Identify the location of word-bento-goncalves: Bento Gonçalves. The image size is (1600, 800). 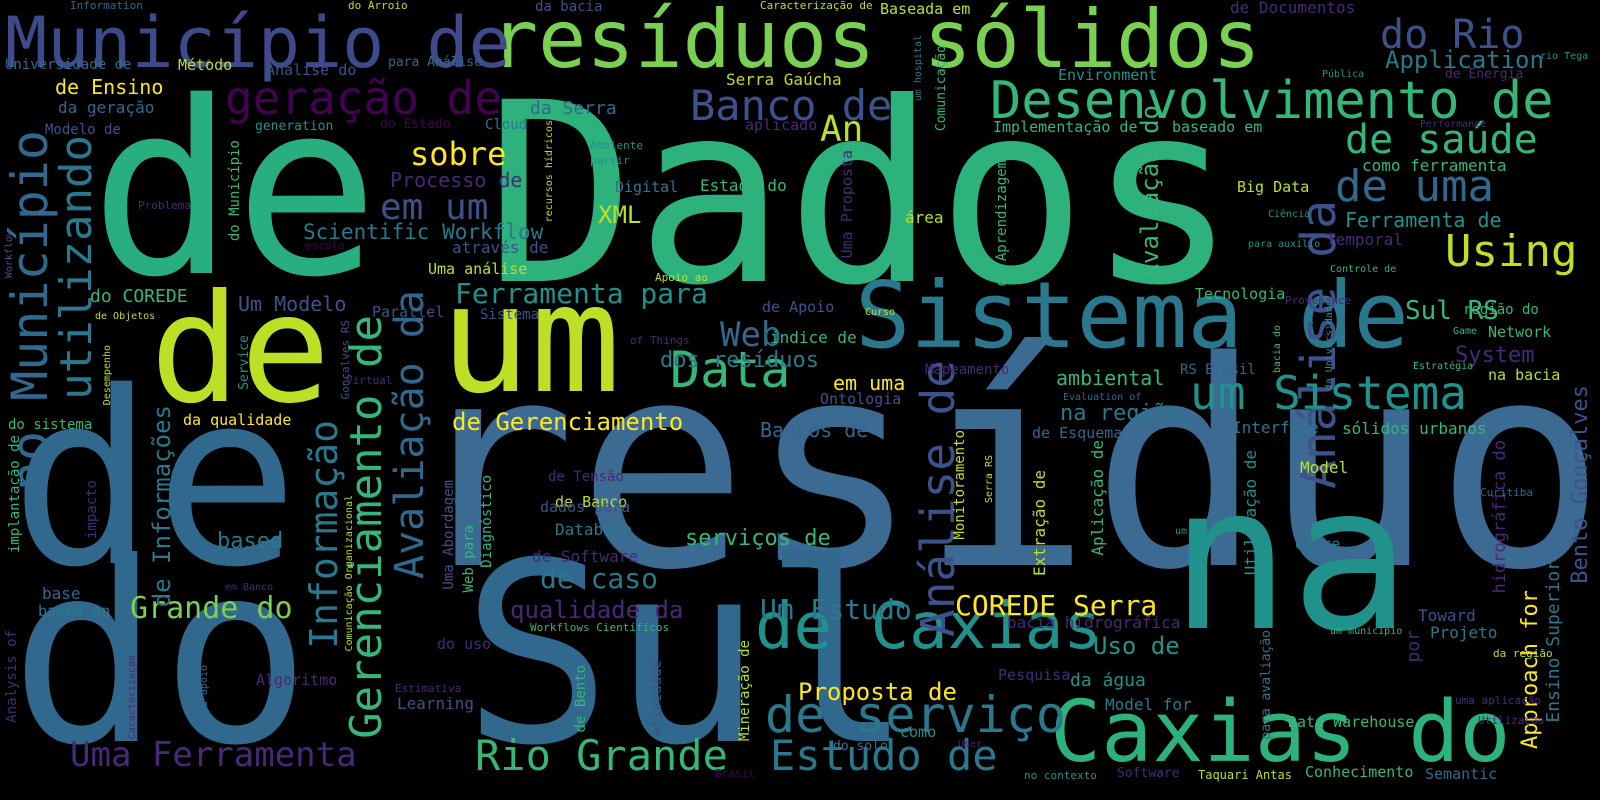
(1580, 484).